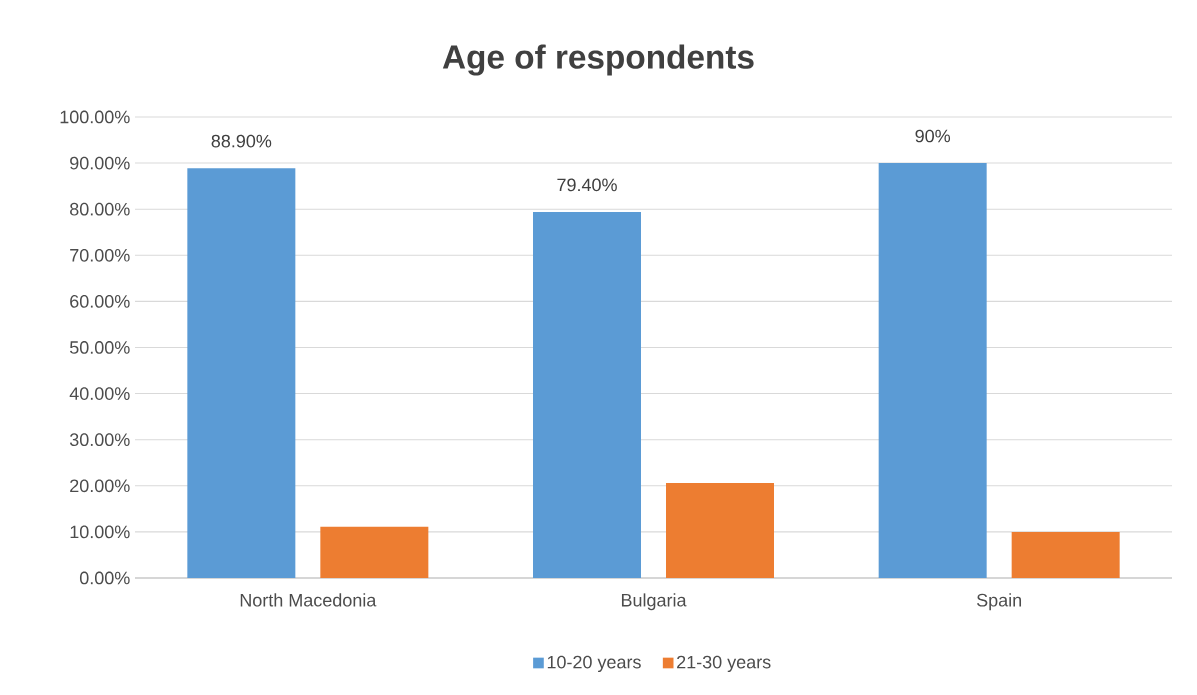  I want to click on x-tick-label: North Macedonia, so click(308, 600).